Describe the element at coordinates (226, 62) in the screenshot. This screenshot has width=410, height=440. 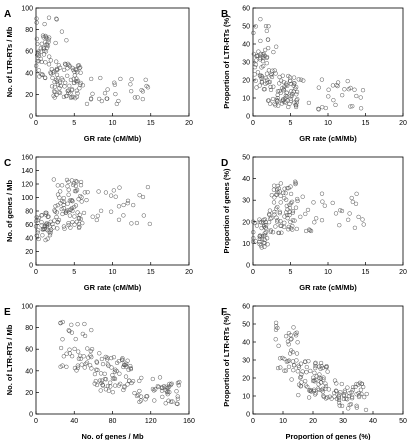
I see `y-axis-label: Proportion of LTR-RTs (%)` at that location.